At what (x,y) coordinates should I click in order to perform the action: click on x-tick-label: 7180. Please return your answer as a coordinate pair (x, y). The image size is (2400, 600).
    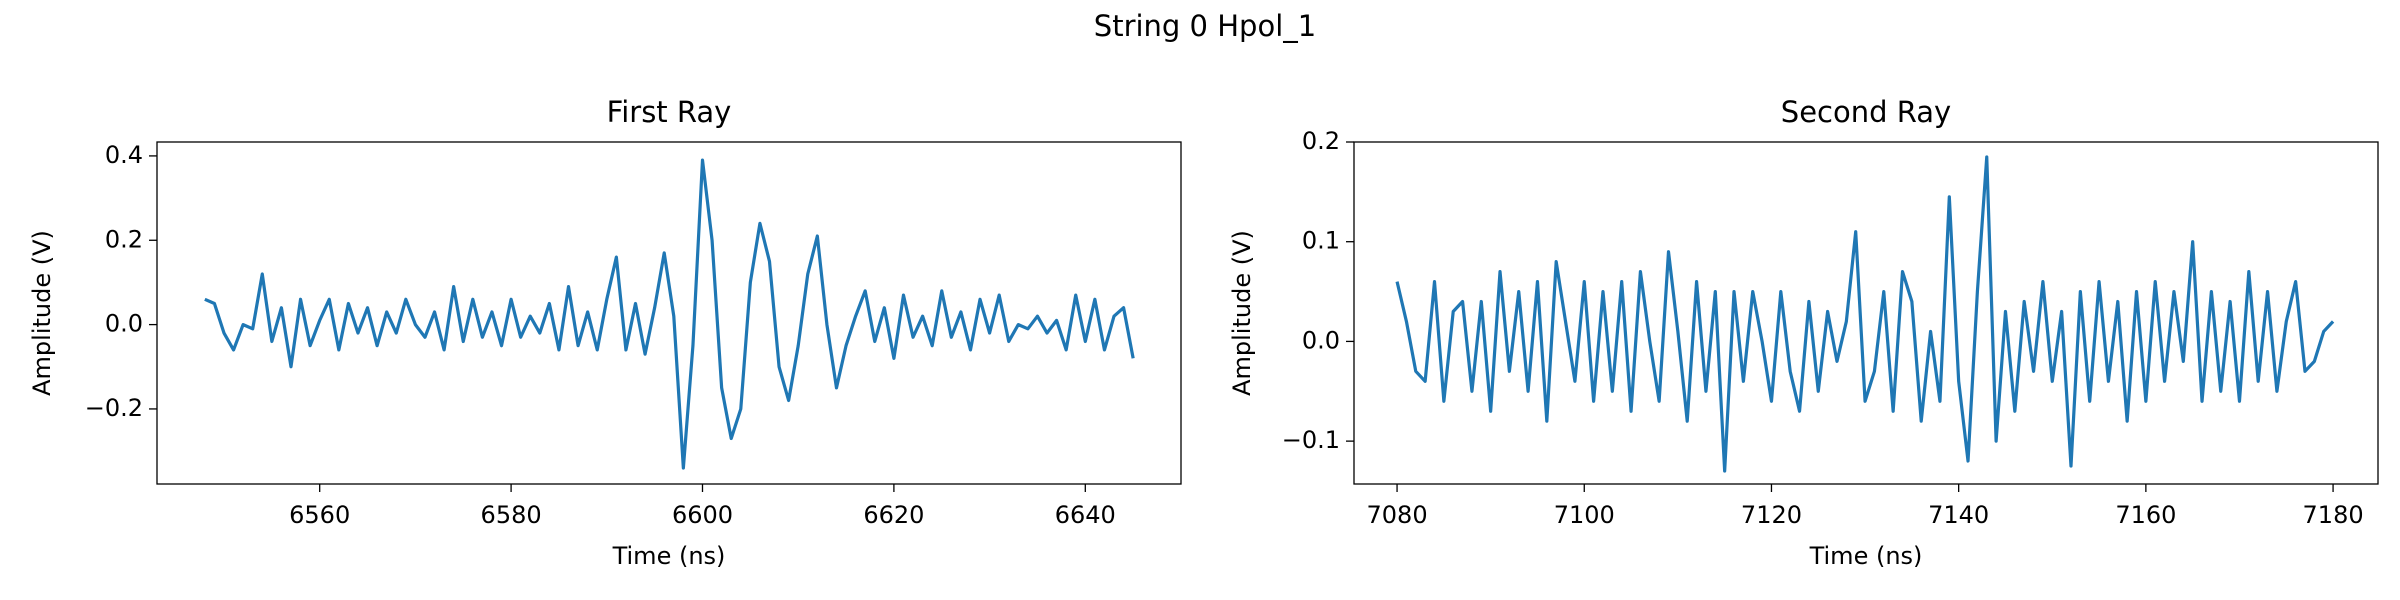
    Looking at the image, I should click on (2333, 515).